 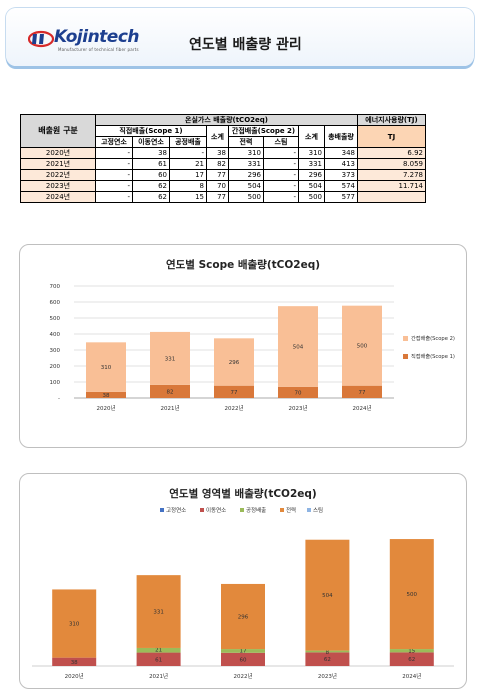 What do you see at coordinates (151, 164) in the screenshot?
I see `cell-mobile: 61` at bounding box center [151, 164].